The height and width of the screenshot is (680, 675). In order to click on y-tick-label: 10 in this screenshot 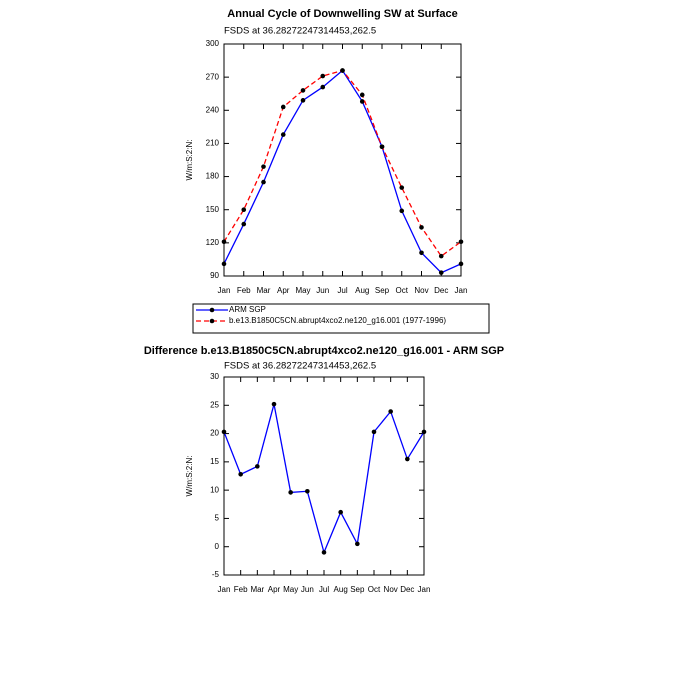, I will do `click(214, 489)`.